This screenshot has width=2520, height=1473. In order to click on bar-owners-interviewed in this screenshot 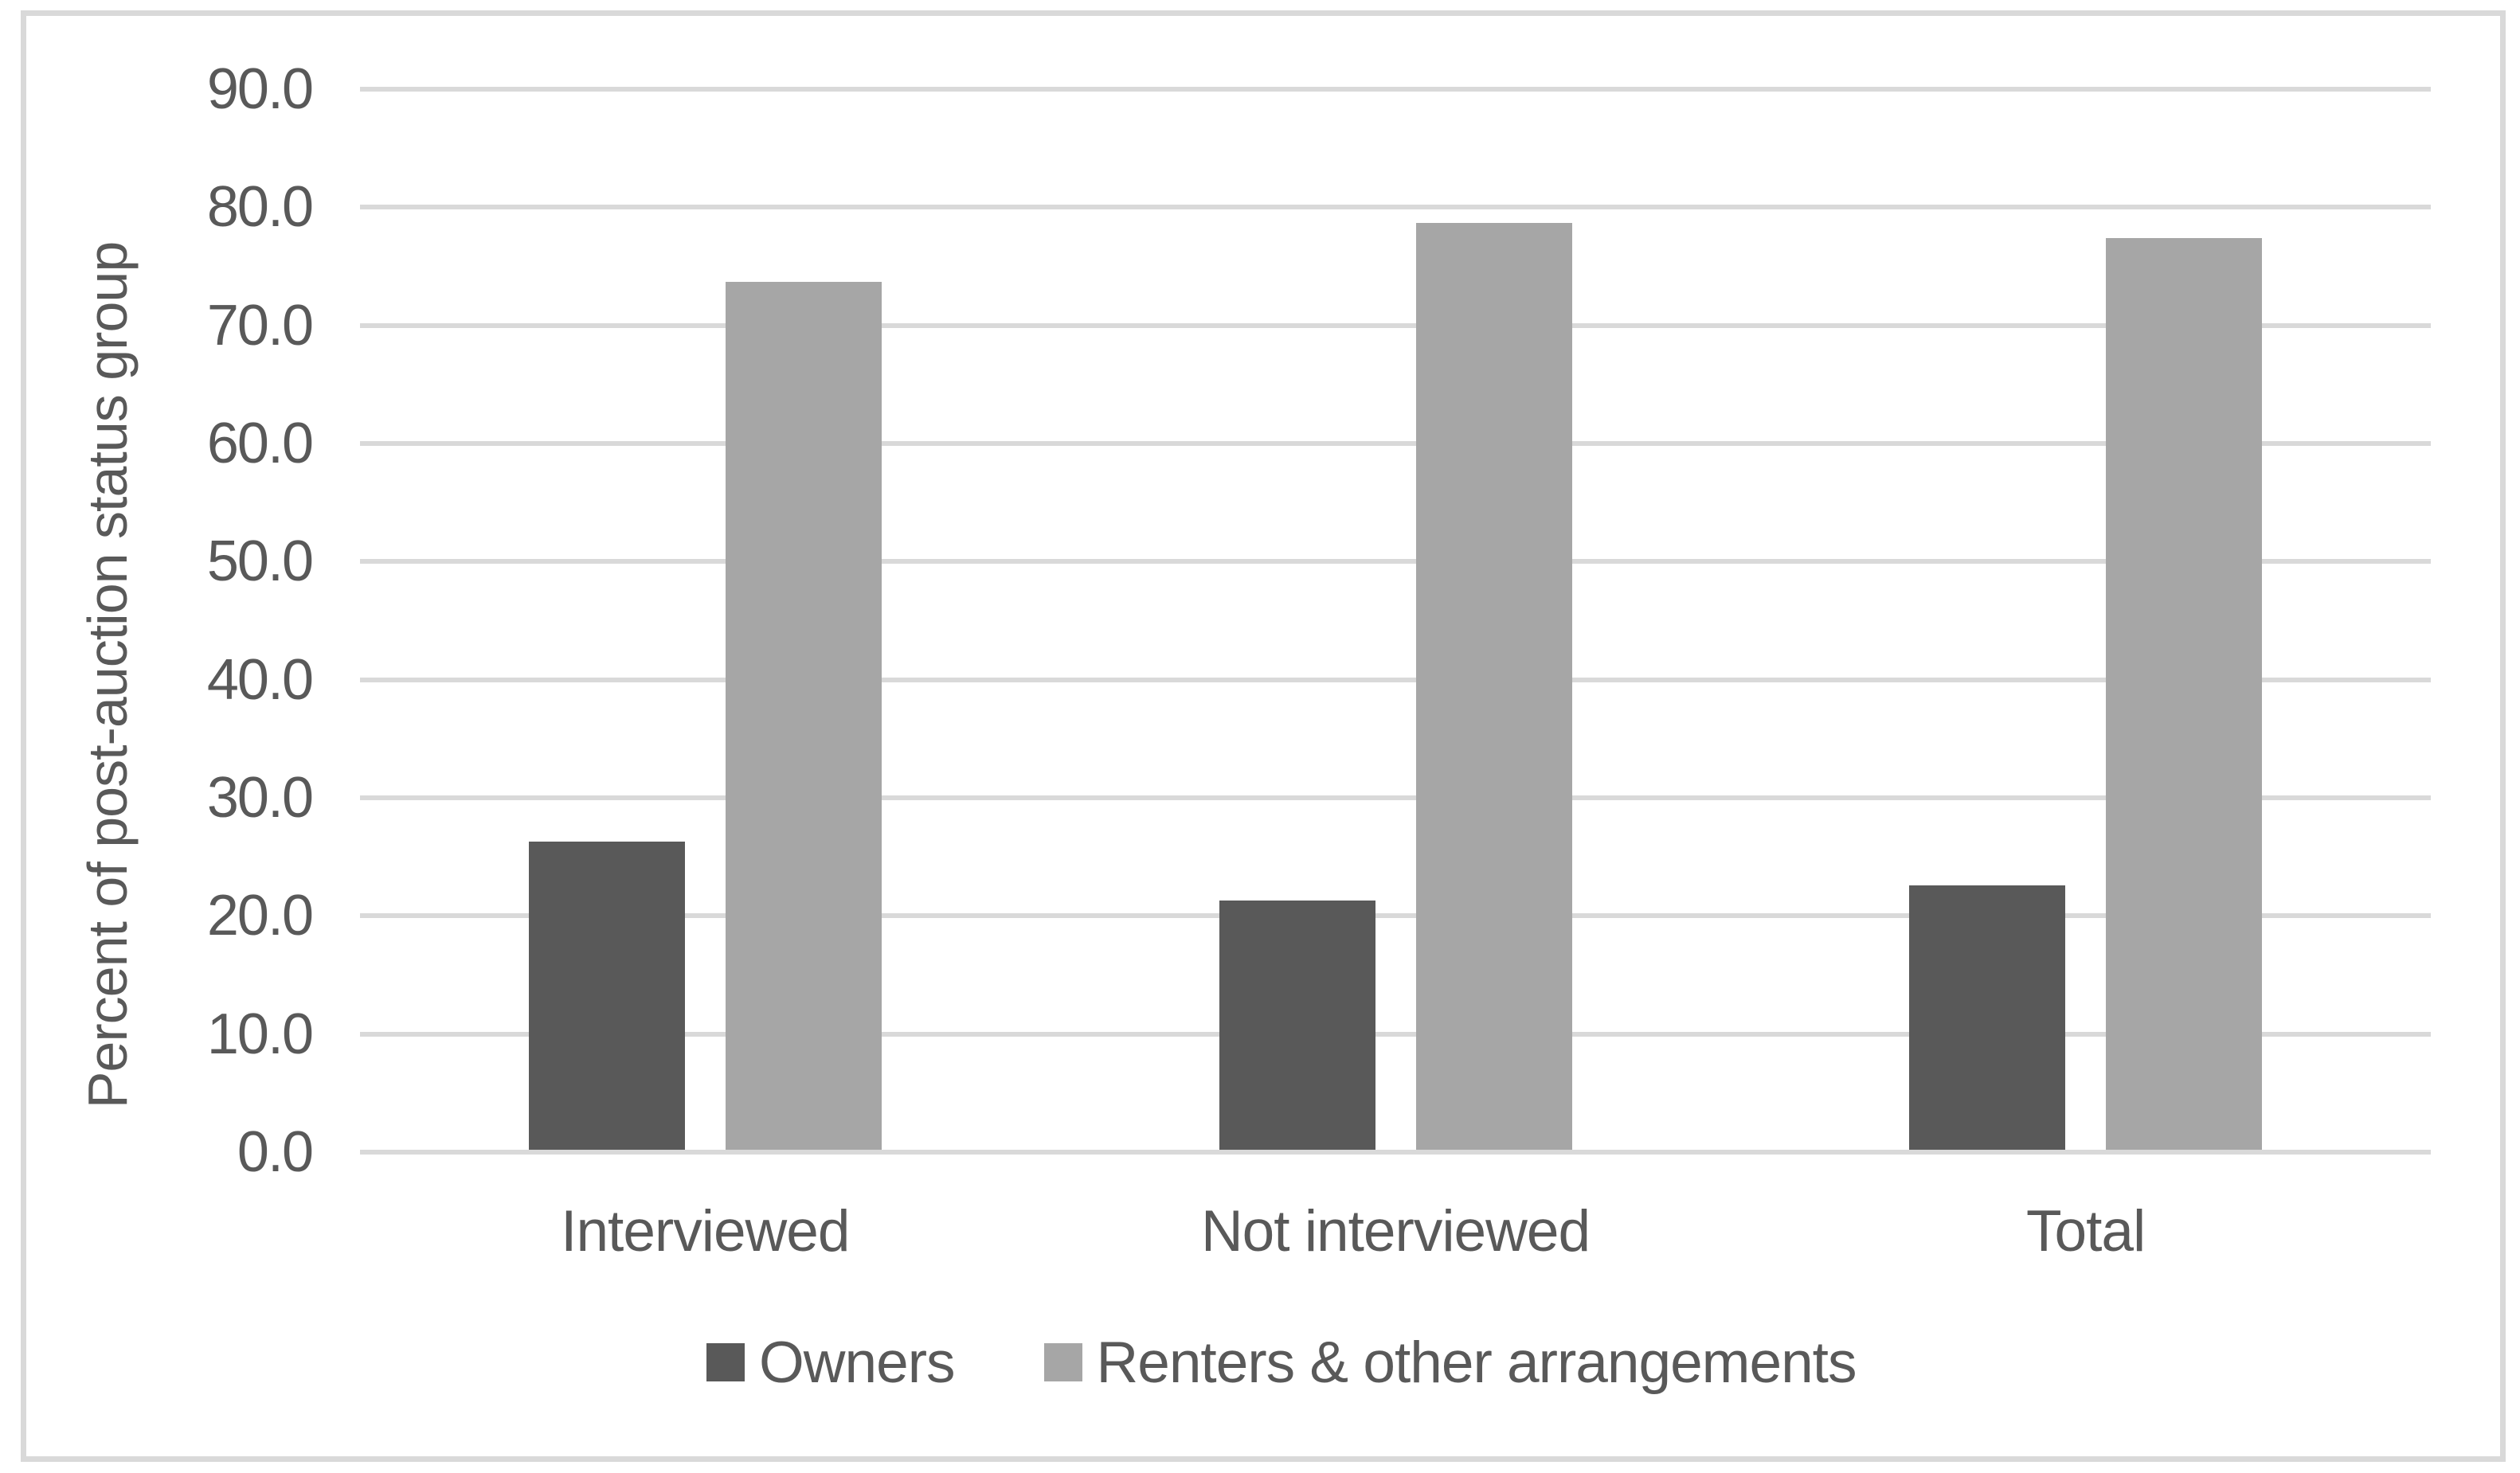, I will do `click(606, 995)`.